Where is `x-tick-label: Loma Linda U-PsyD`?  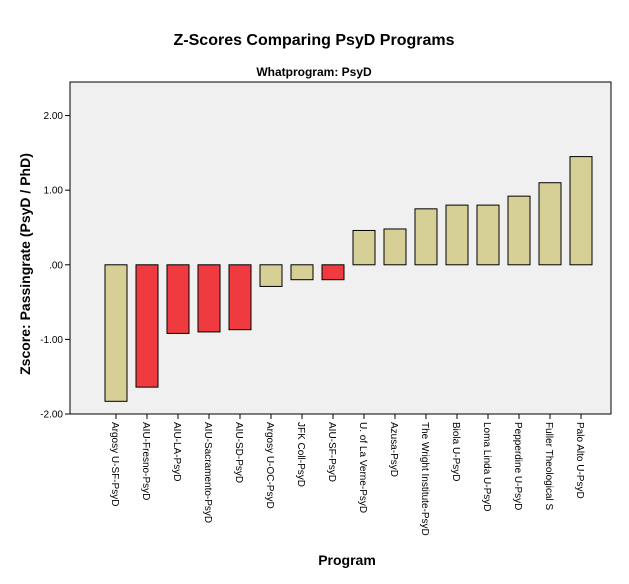
x-tick-label: Loma Linda U-PsyD is located at coordinates (486, 466).